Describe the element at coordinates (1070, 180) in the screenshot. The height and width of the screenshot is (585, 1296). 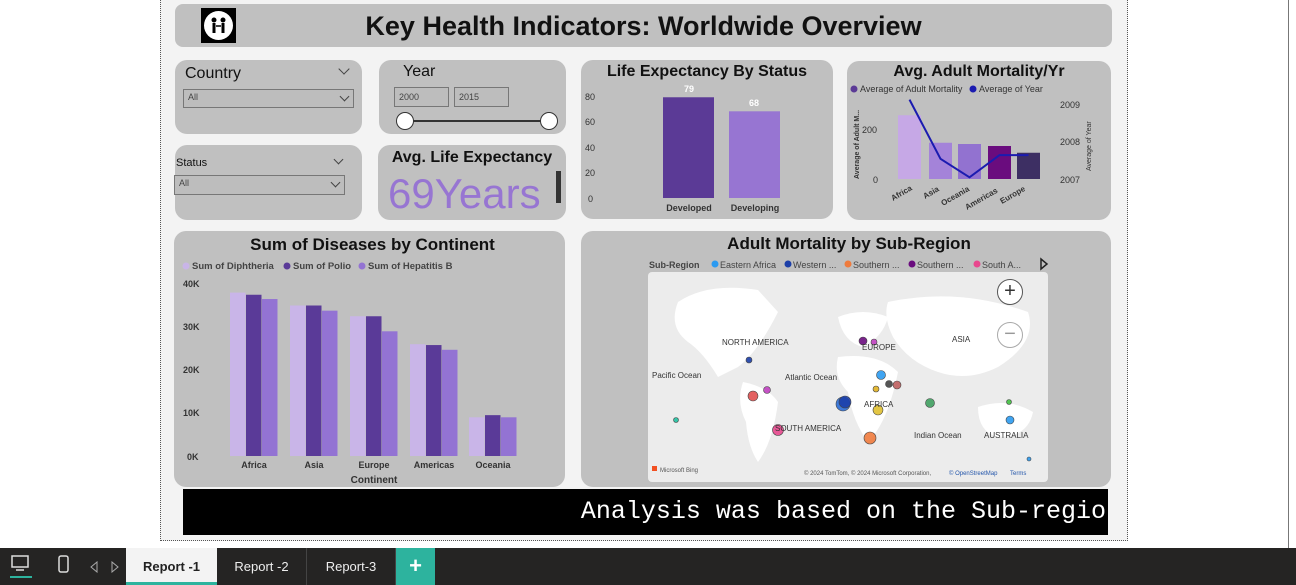
I see `y2-tick: 2007` at that location.